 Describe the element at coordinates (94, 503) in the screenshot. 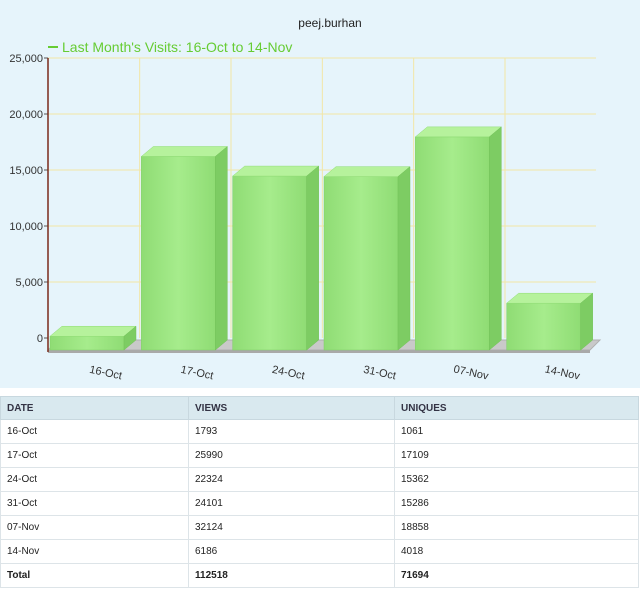

I see `cell-date: 31-Oct` at that location.